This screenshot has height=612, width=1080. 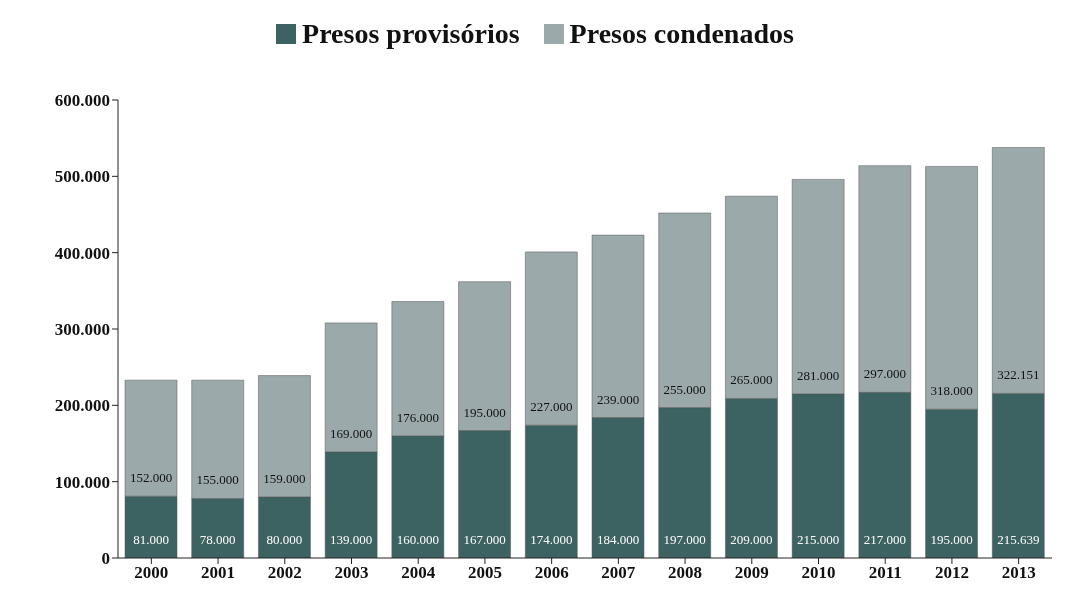 I want to click on data-label: 281.000, so click(x=818, y=375).